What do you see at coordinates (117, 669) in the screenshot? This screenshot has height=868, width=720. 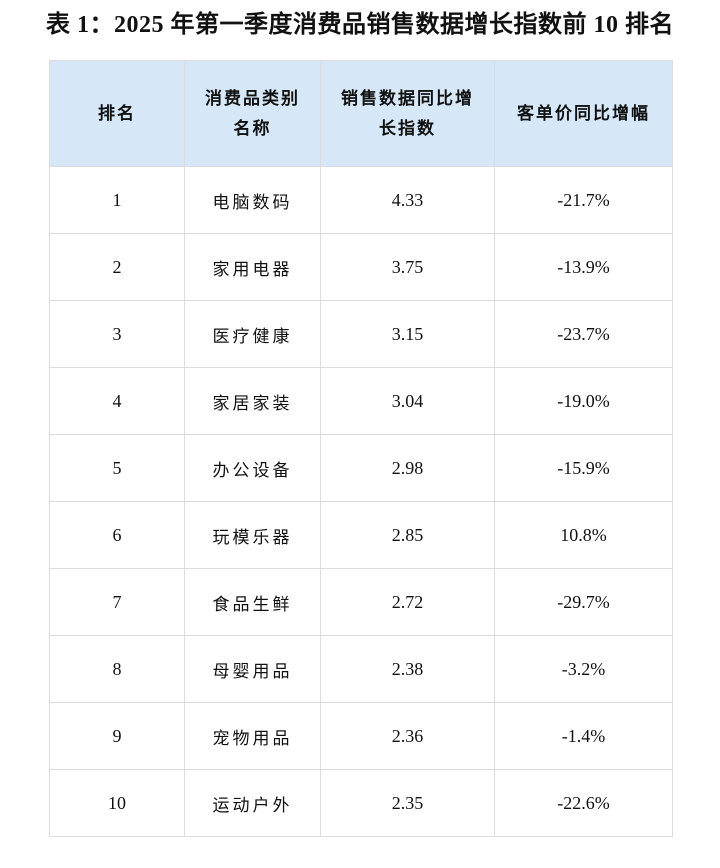 I see `rank-cell: 8` at bounding box center [117, 669].